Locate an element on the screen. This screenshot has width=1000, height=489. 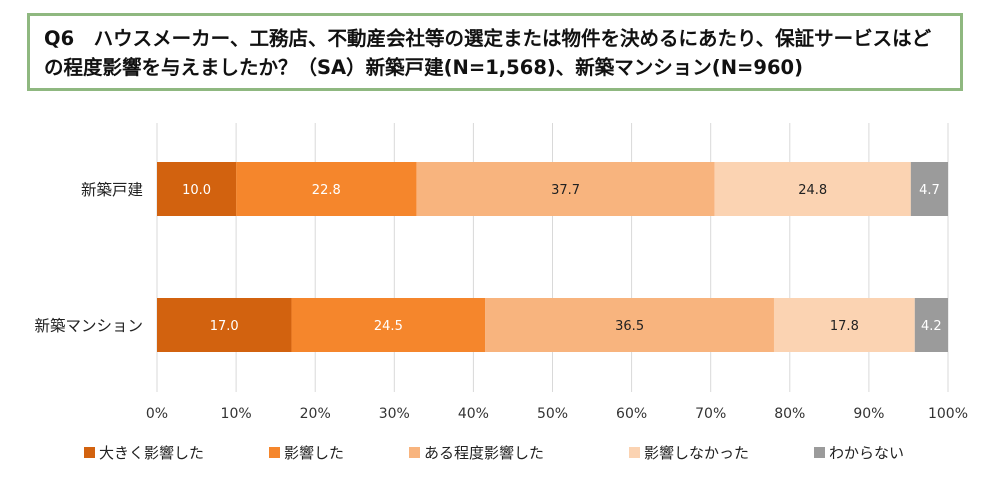
legend-item: ある程度影響した is located at coordinates (519, 452).